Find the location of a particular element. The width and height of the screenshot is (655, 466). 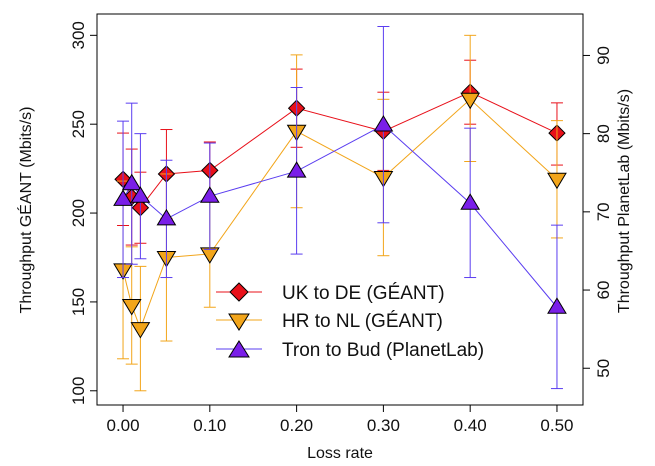

legend-item-uk-de: UK to DE (GÉANT) is located at coordinates (330, 293).